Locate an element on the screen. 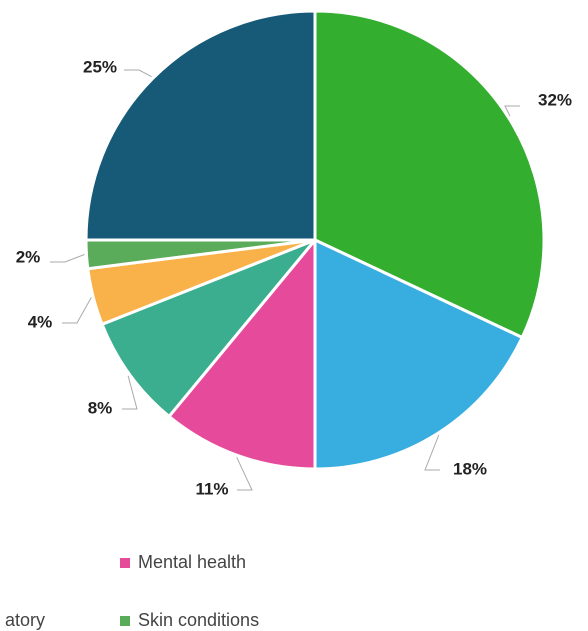  data-label: 11% is located at coordinates (211, 488).